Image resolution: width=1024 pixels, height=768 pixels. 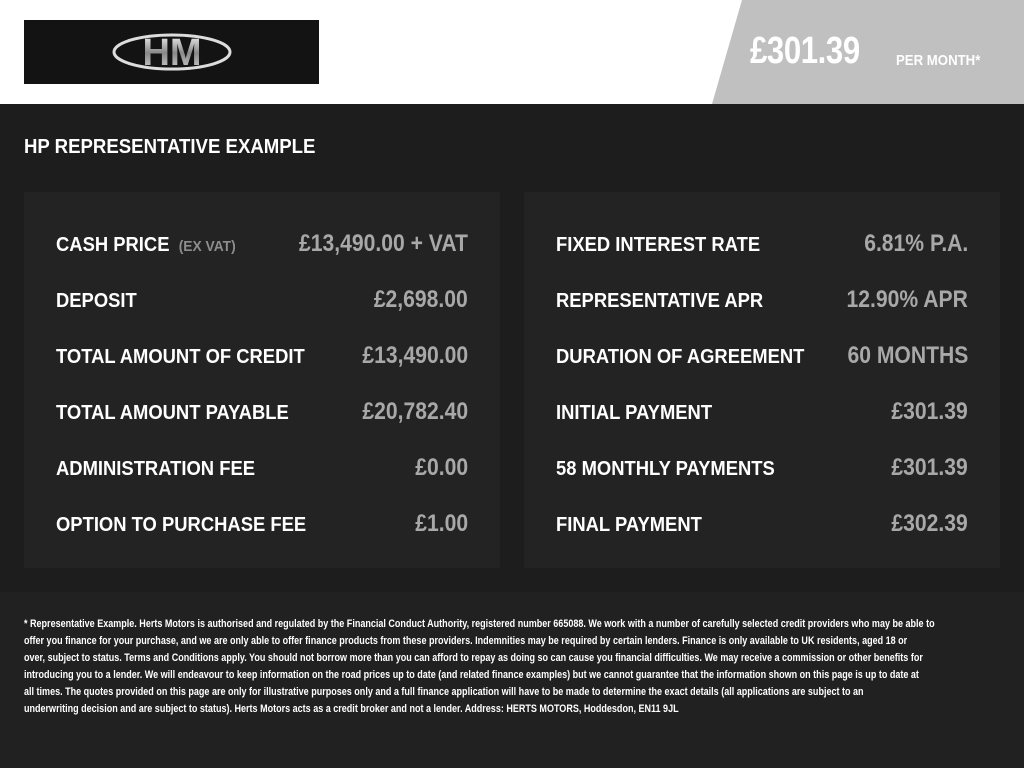 I want to click on row-option-fee: OPTION TO PURCHASE FEE £1.00, so click(x=262, y=525).